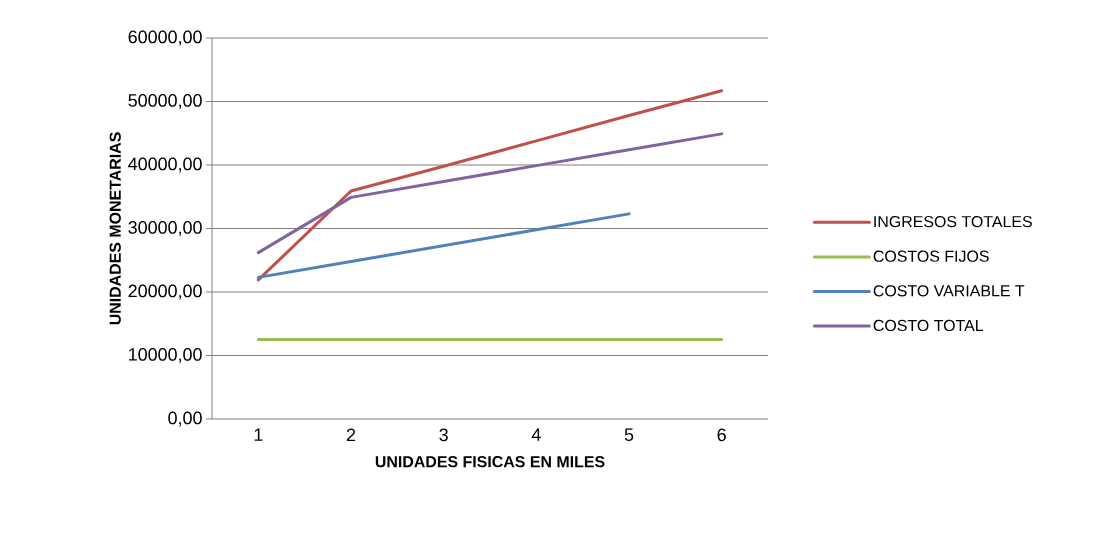 This screenshot has width=1095, height=538. I want to click on x-axis-title: UNIDADES FISICAS EN MILES, so click(490, 462).